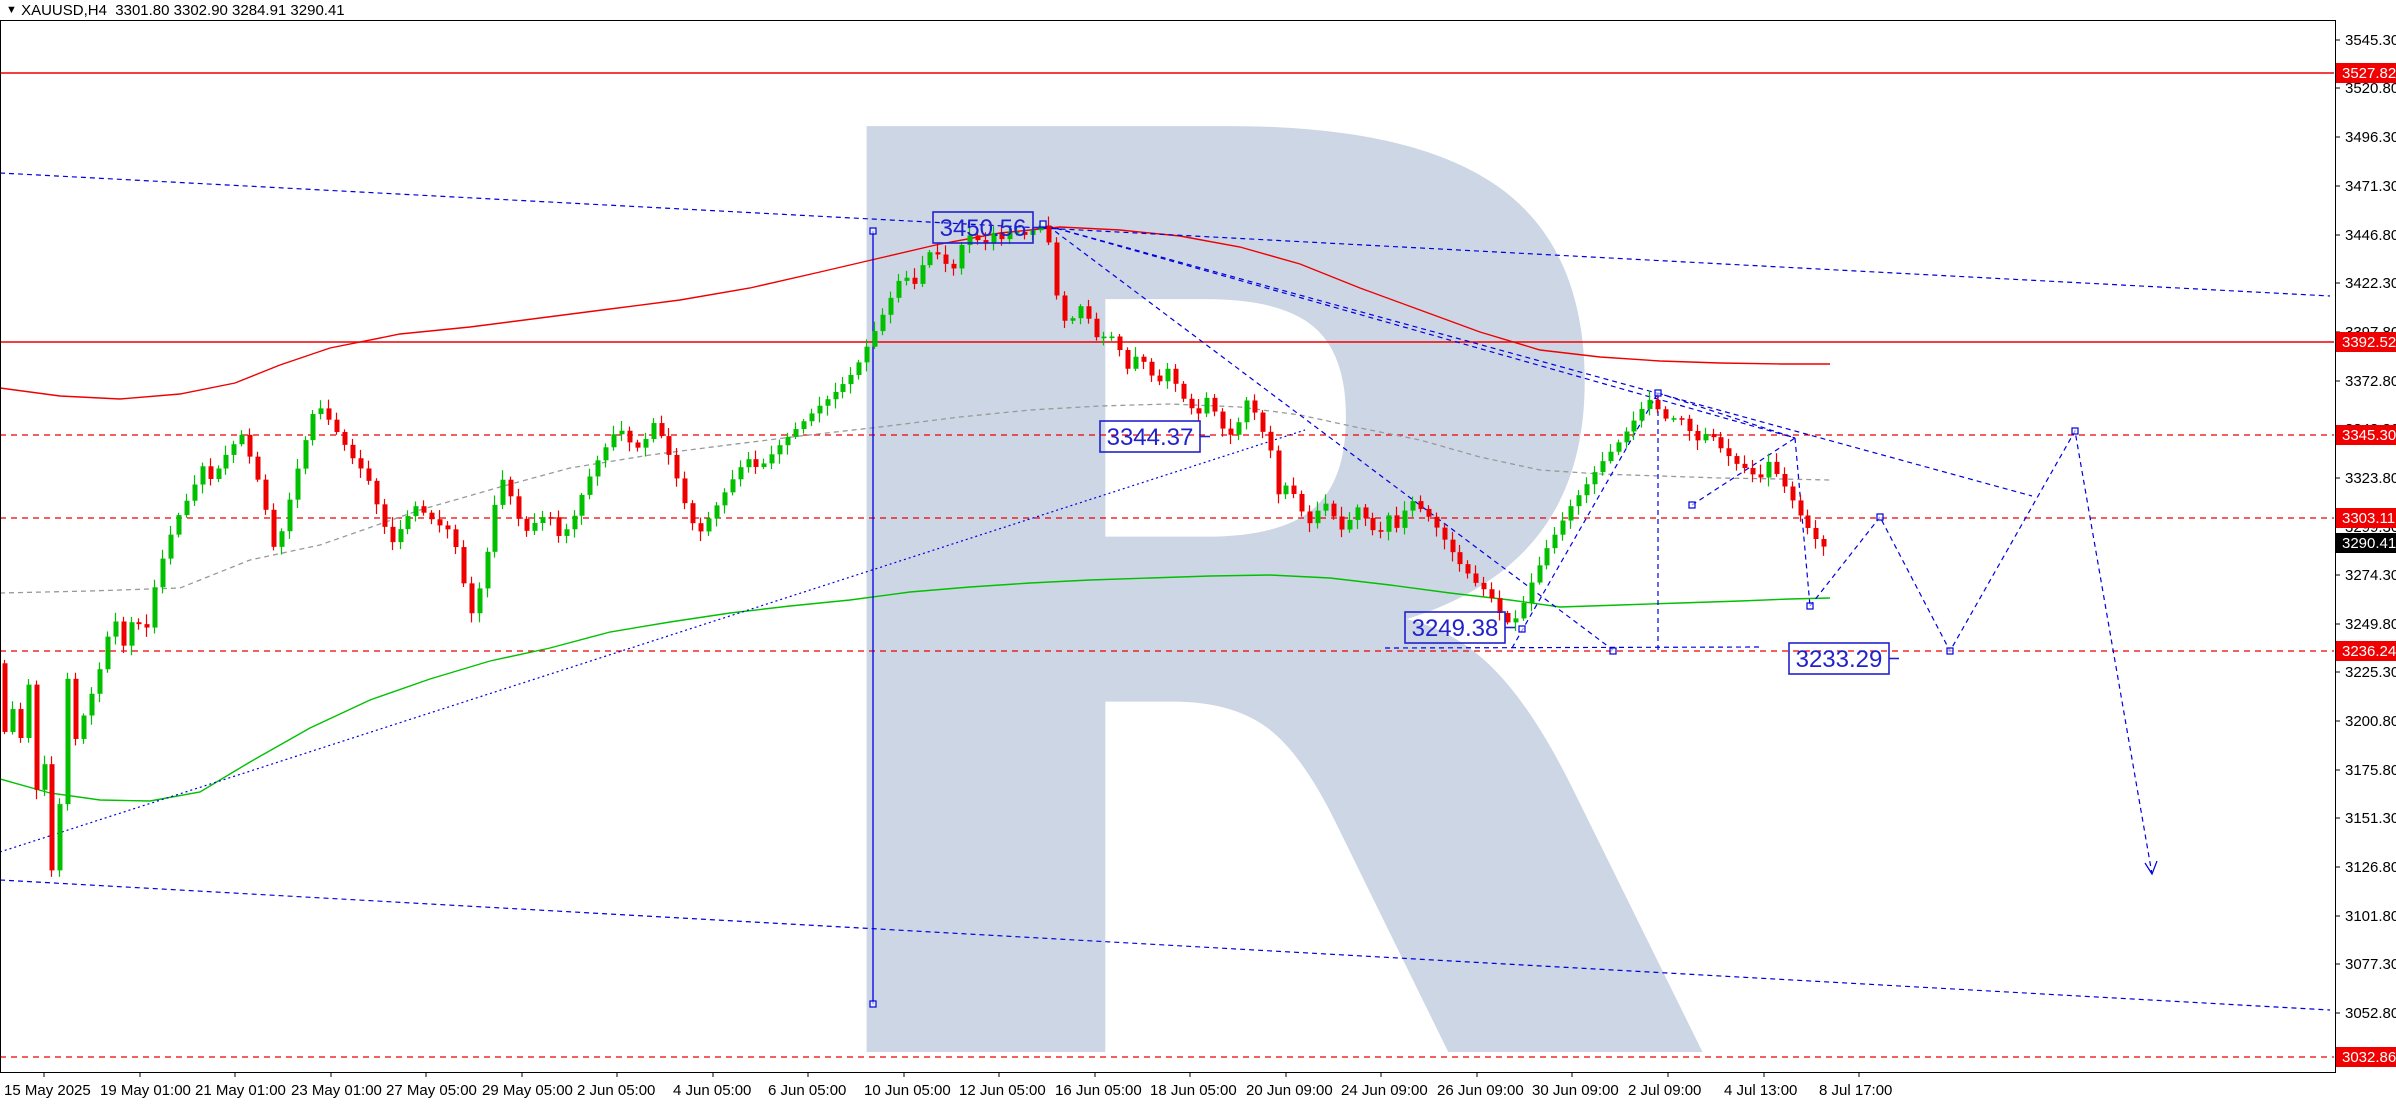  Describe the element at coordinates (1002, 1090) in the screenshot. I see `date-tick-label: 12 Jun 05:00` at that location.